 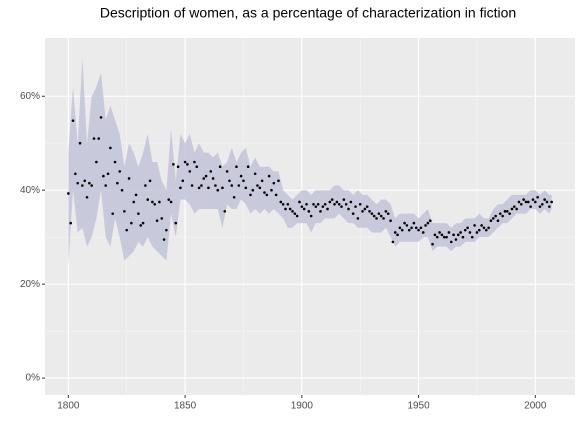 What do you see at coordinates (302, 406) in the screenshot?
I see `x-tick-label: 1900` at bounding box center [302, 406].